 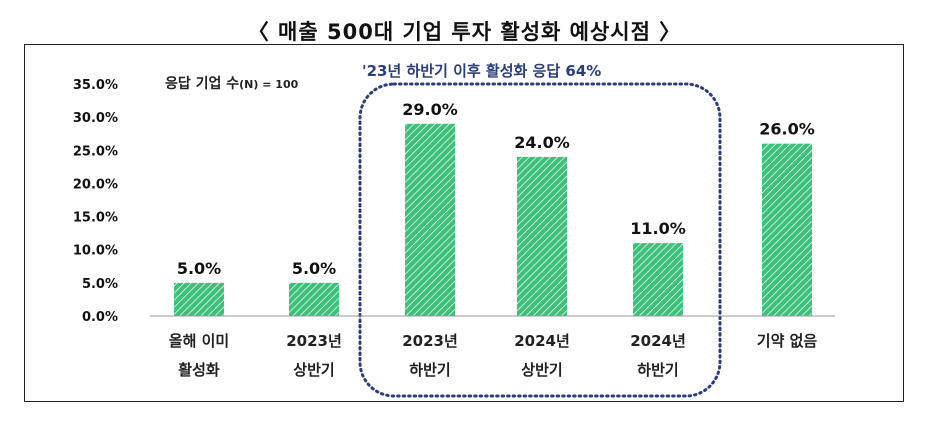 What do you see at coordinates (95, 151) in the screenshot?
I see `y-tick-label: 25.0%` at bounding box center [95, 151].